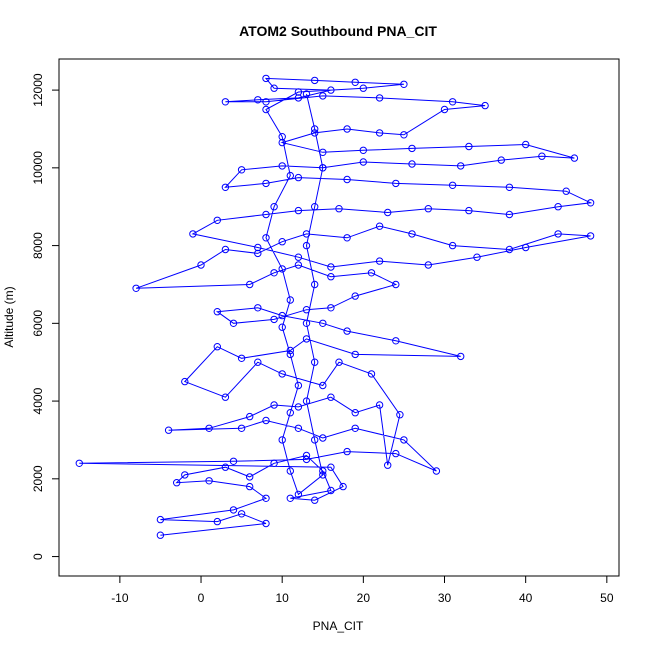 Image resolution: width=650 pixels, height=650 pixels. Describe the element at coordinates (38, 323) in the screenshot. I see `y-tick-label: 6000` at that location.